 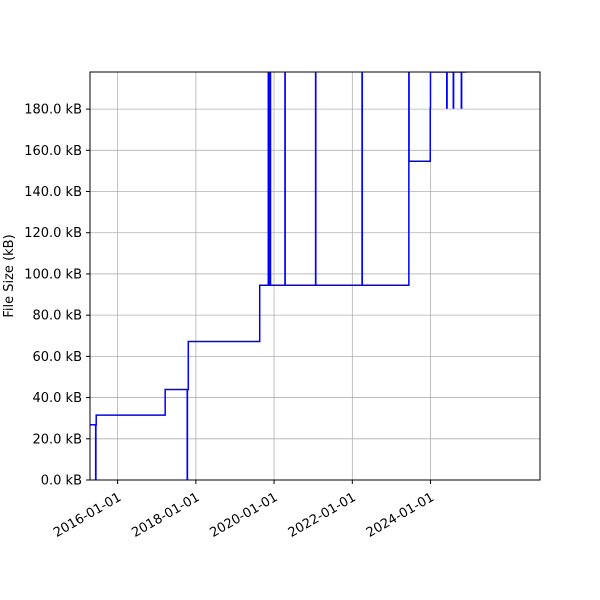 What do you see at coordinates (57, 357) in the screenshot?
I see `y-tick-label: 60.0 kB` at bounding box center [57, 357].